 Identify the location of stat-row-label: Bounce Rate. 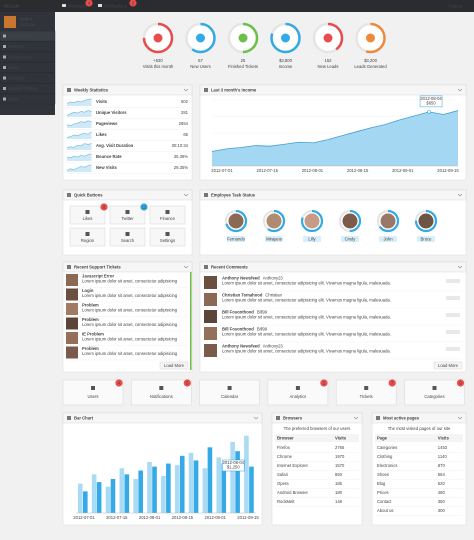
(109, 156).